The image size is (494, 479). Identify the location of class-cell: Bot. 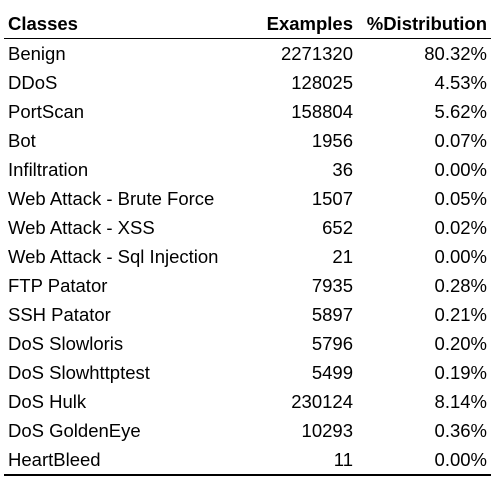
(22, 140).